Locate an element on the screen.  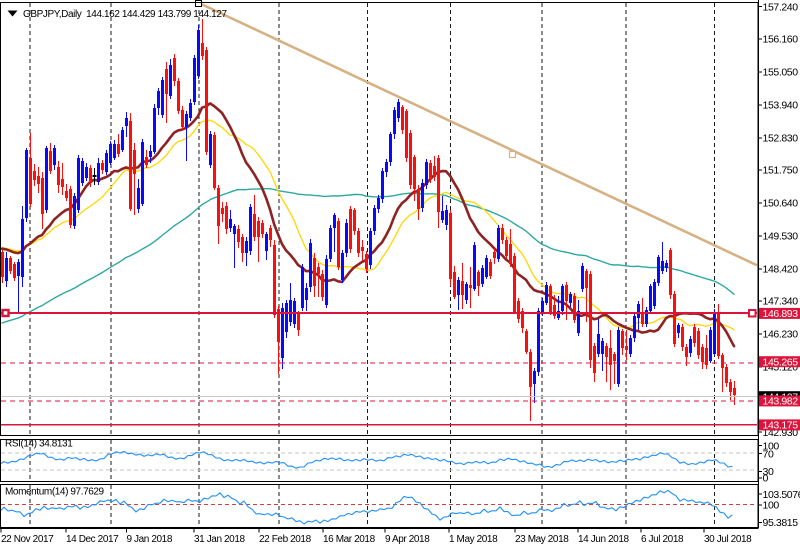
svg-text: 0 is located at coordinates (766, 479).